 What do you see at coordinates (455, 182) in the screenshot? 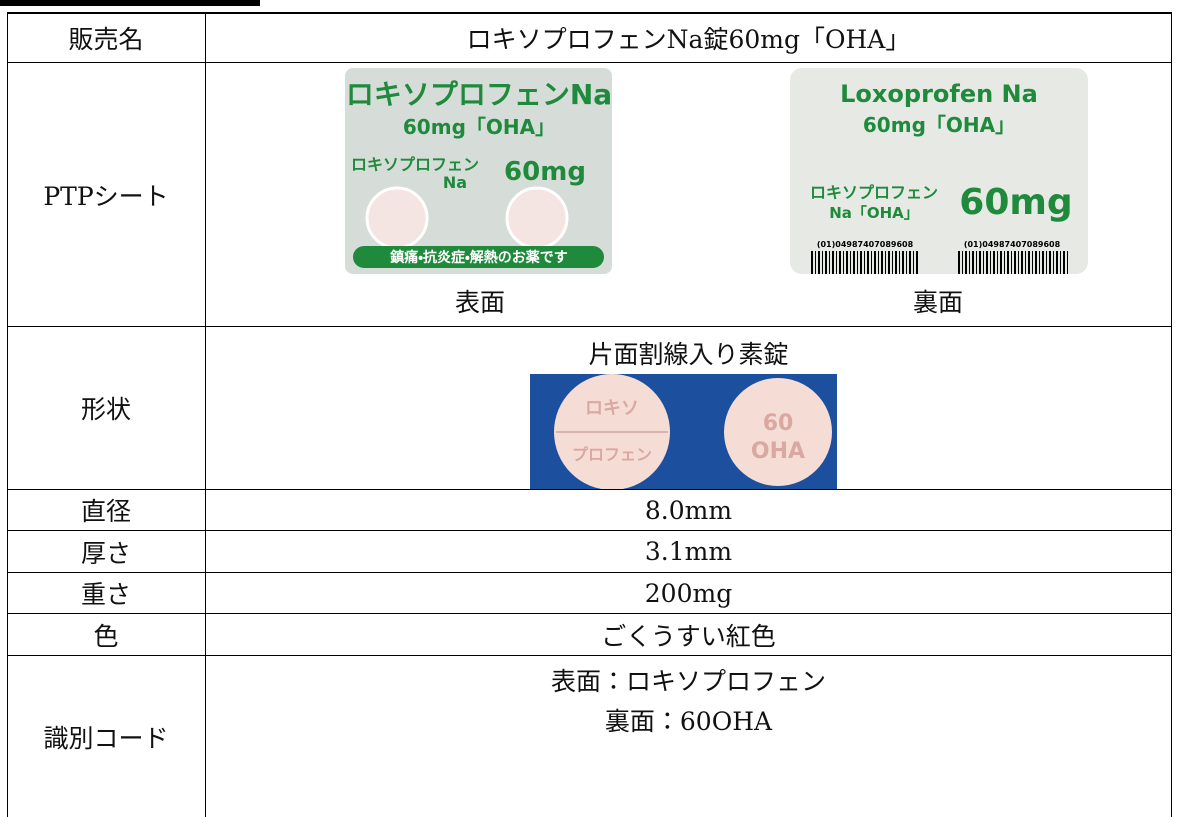
I see `sheet-text: Na` at bounding box center [455, 182].